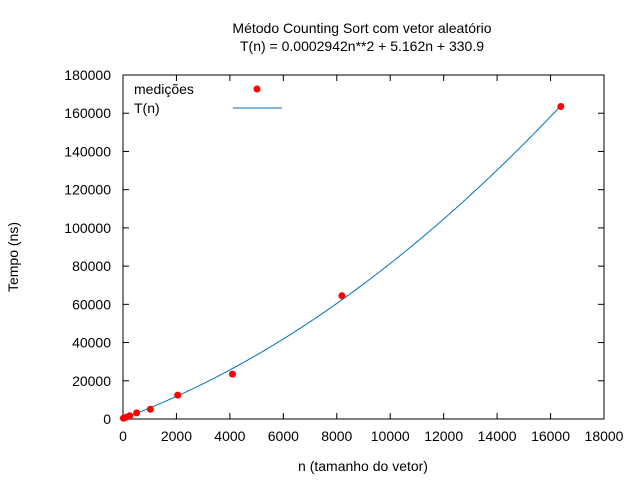 The height and width of the screenshot is (480, 640). What do you see at coordinates (87, 228) in the screenshot?
I see `y-tick-label: 100000` at bounding box center [87, 228].